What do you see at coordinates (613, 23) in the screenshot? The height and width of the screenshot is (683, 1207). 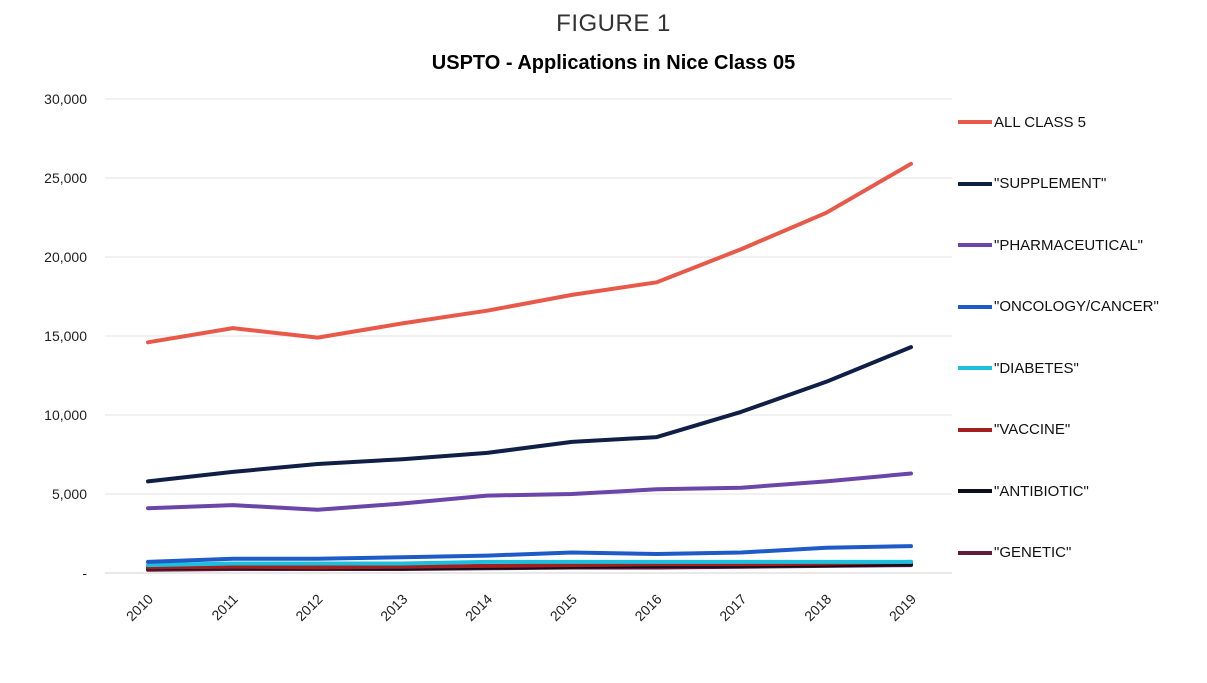 I see `figure-label: FIGURE 1` at bounding box center [613, 23].